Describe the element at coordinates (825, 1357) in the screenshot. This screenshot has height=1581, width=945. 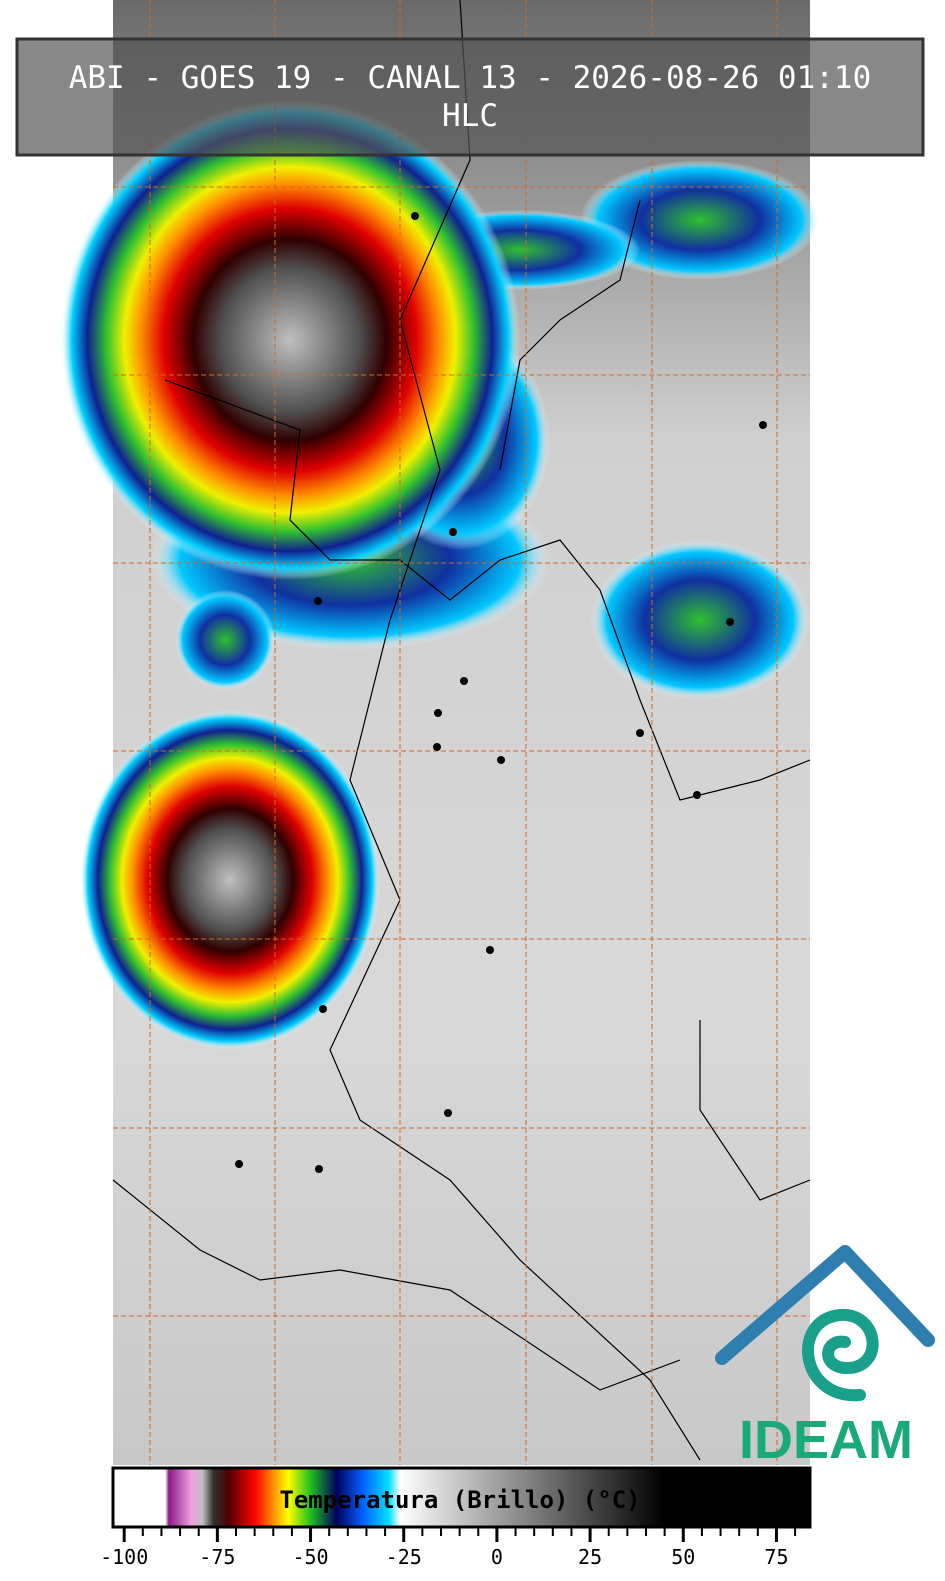
I see `logo: IDEAM` at that location.